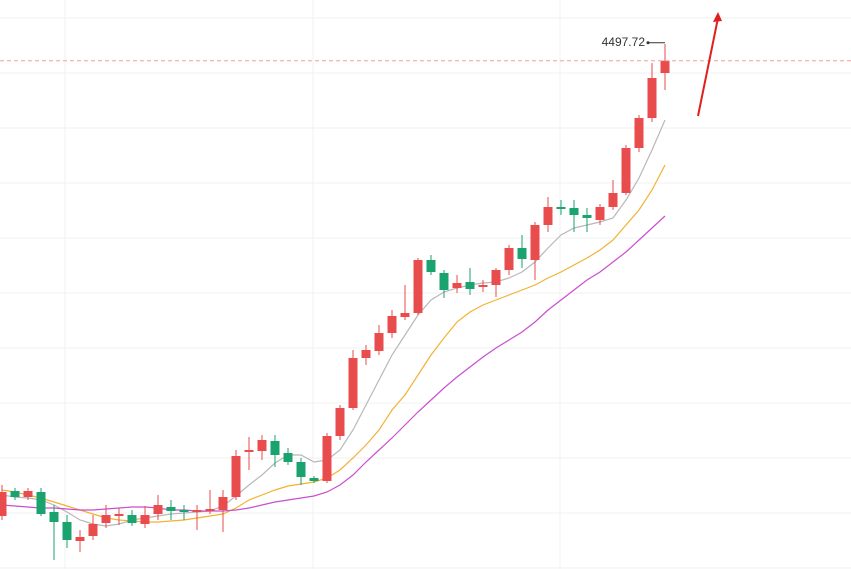 The width and height of the screenshot is (851, 569). What do you see at coordinates (717, 17) in the screenshot?
I see `arrow-head` at bounding box center [717, 17].